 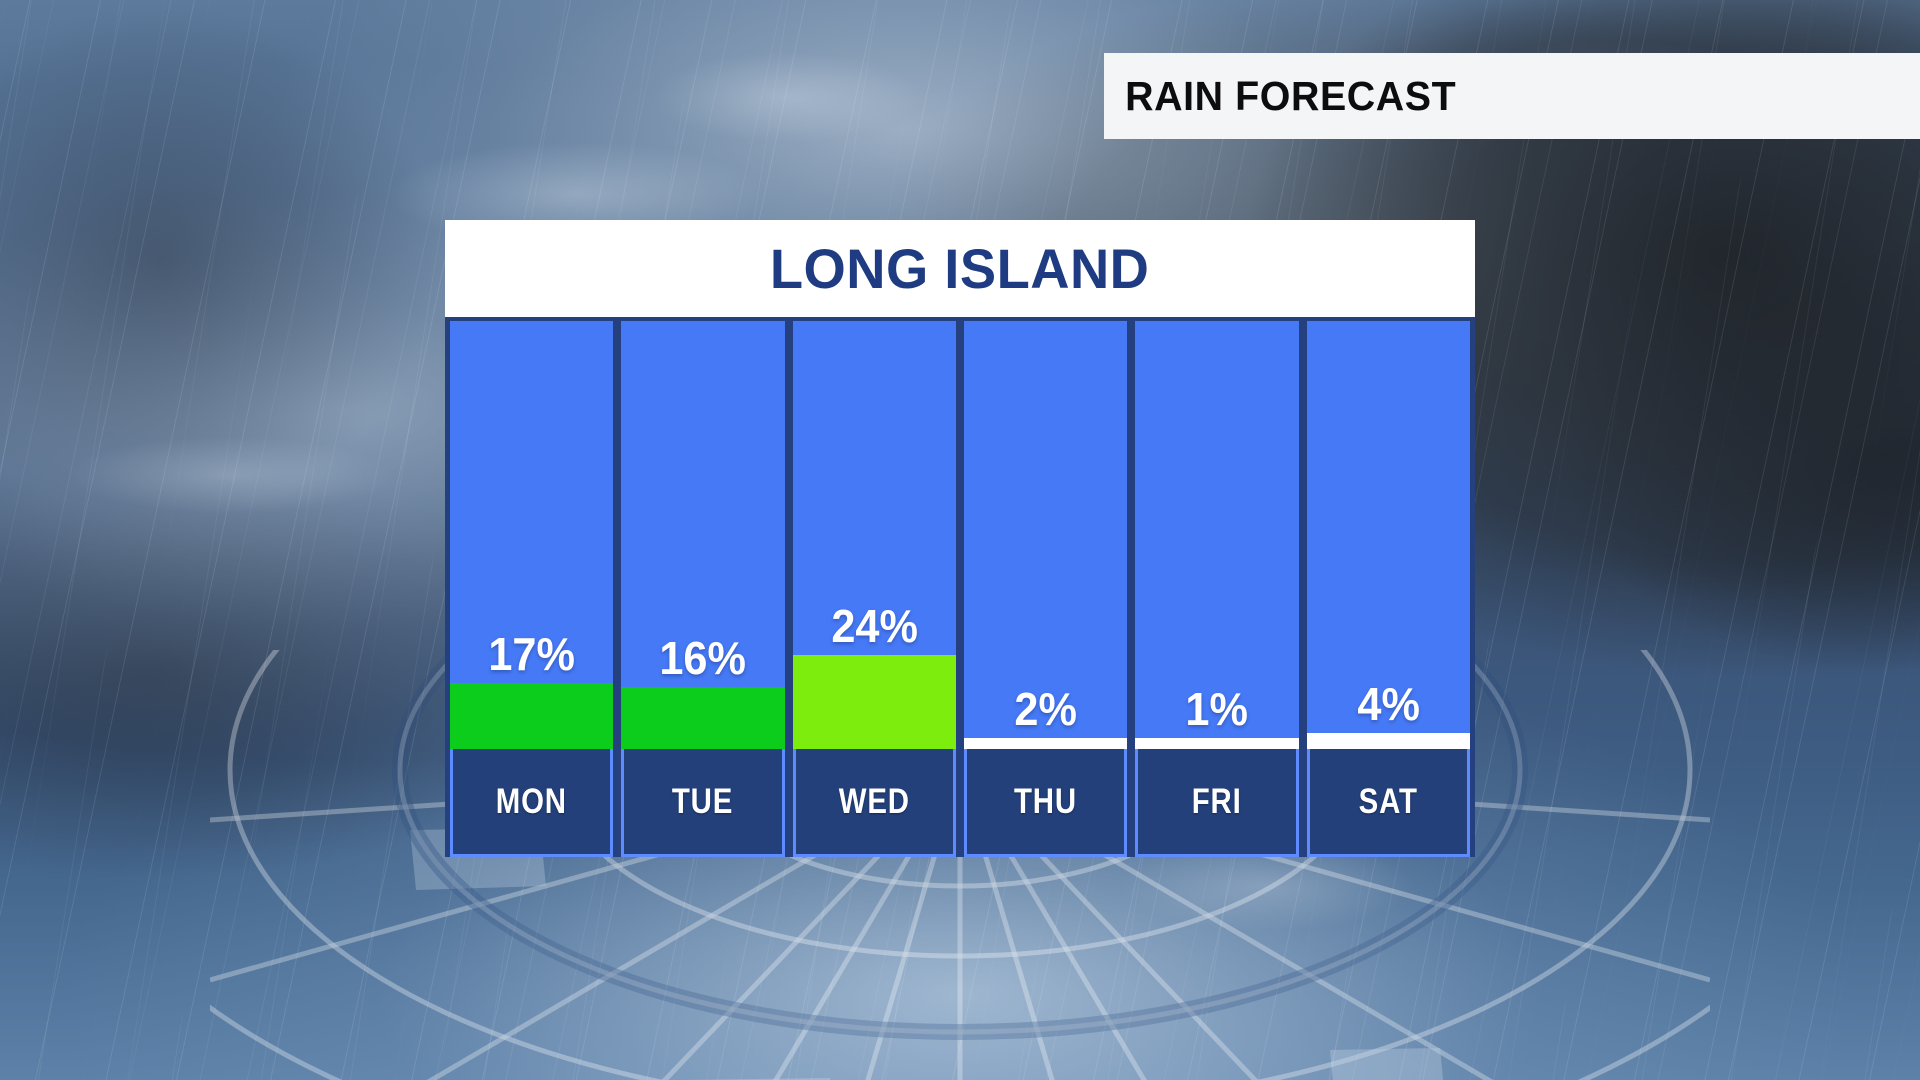 I want to click on bar-value-label: 16%, so click(x=703, y=658).